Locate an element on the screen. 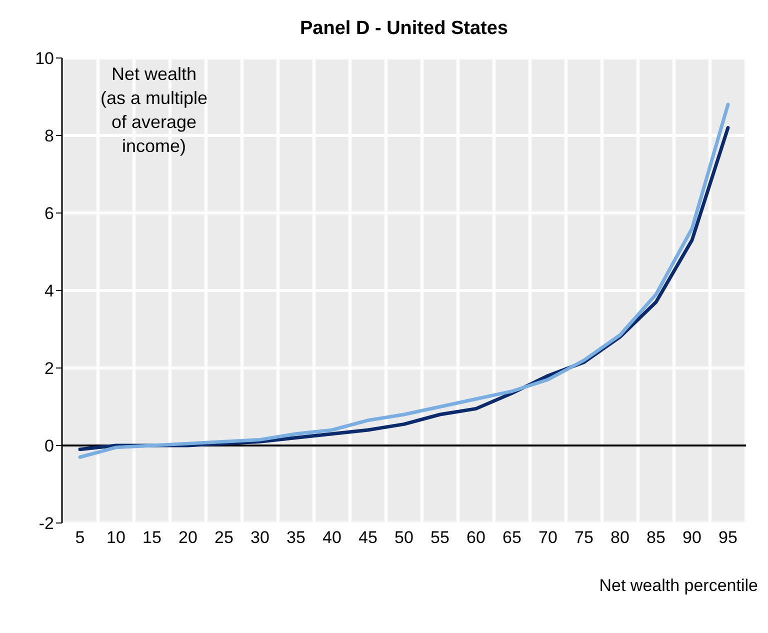 The width and height of the screenshot is (768, 633). x-tick-label: 30 is located at coordinates (260, 538).